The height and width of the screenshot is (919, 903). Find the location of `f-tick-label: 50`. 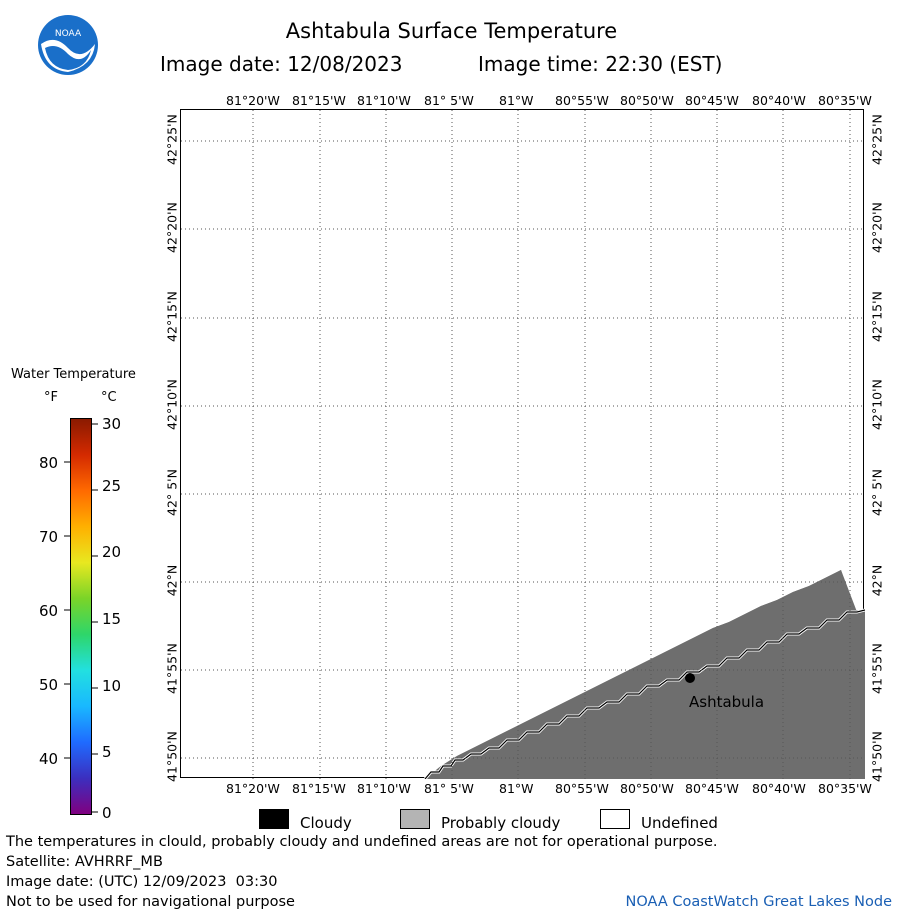

f-tick-label: 50 is located at coordinates (49, 685).